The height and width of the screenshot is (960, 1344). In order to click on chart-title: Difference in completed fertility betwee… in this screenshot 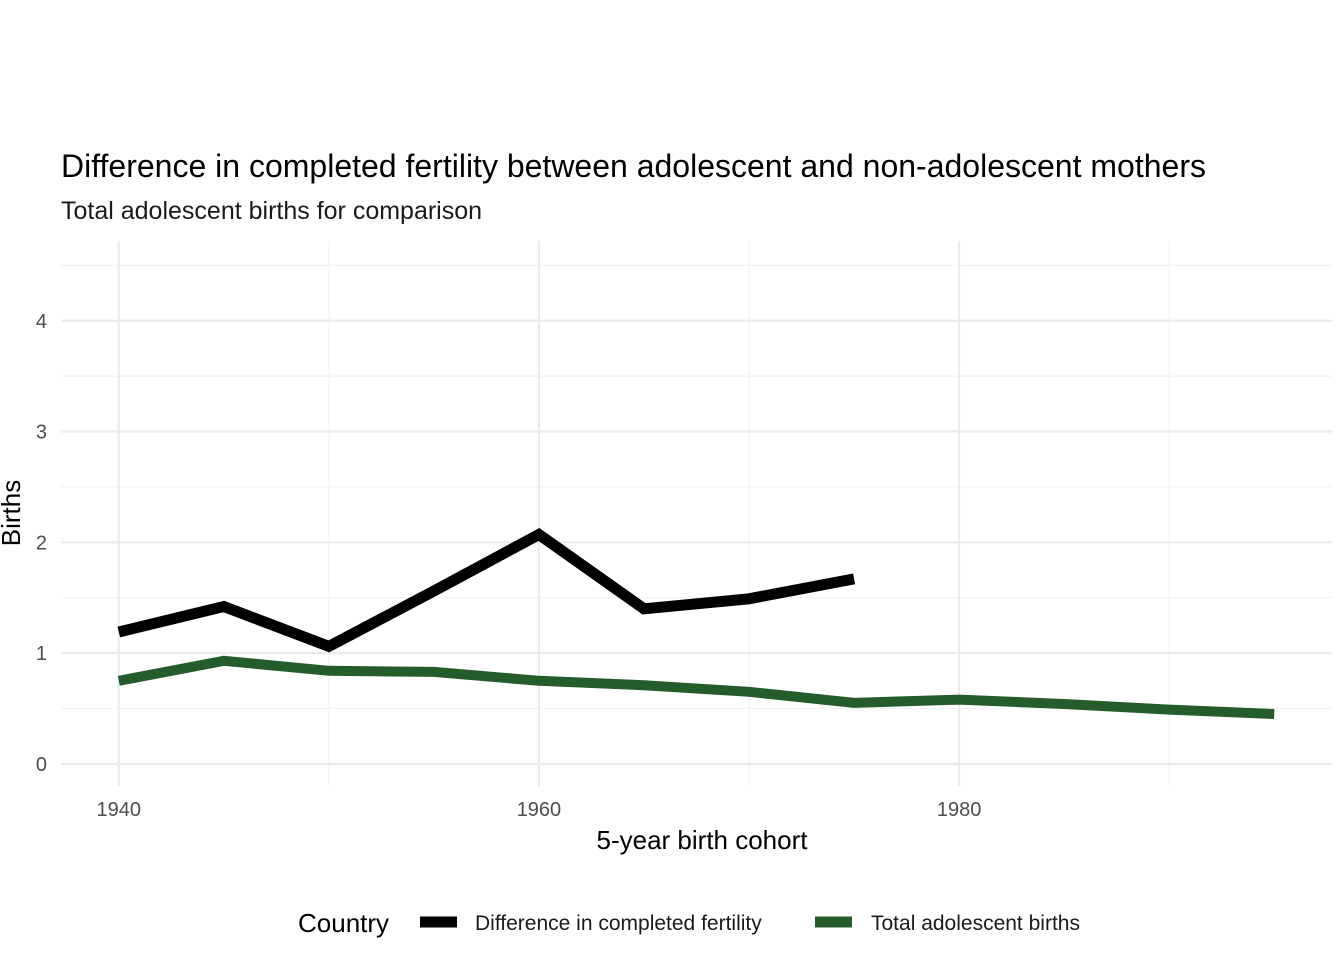, I will do `click(633, 166)`.